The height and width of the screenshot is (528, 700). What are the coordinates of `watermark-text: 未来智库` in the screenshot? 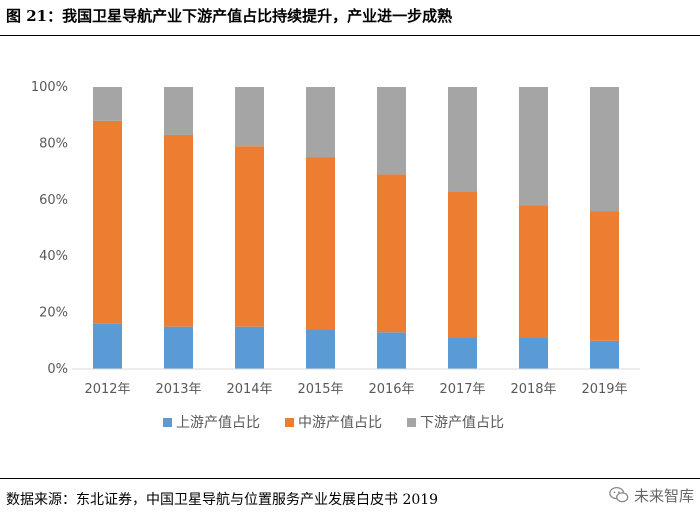 It's located at (663, 495).